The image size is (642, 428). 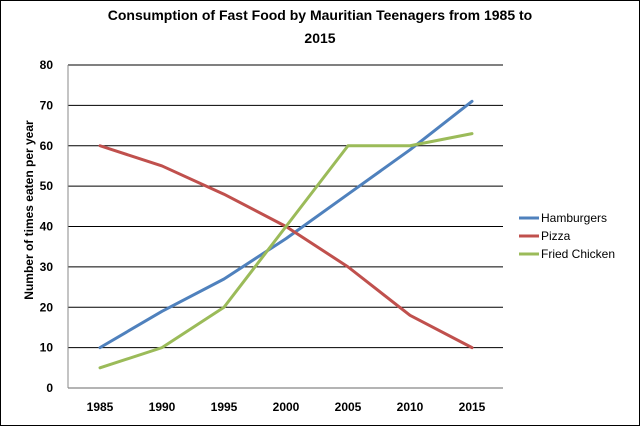 I want to click on x-tick-label: 2010, so click(x=410, y=407).